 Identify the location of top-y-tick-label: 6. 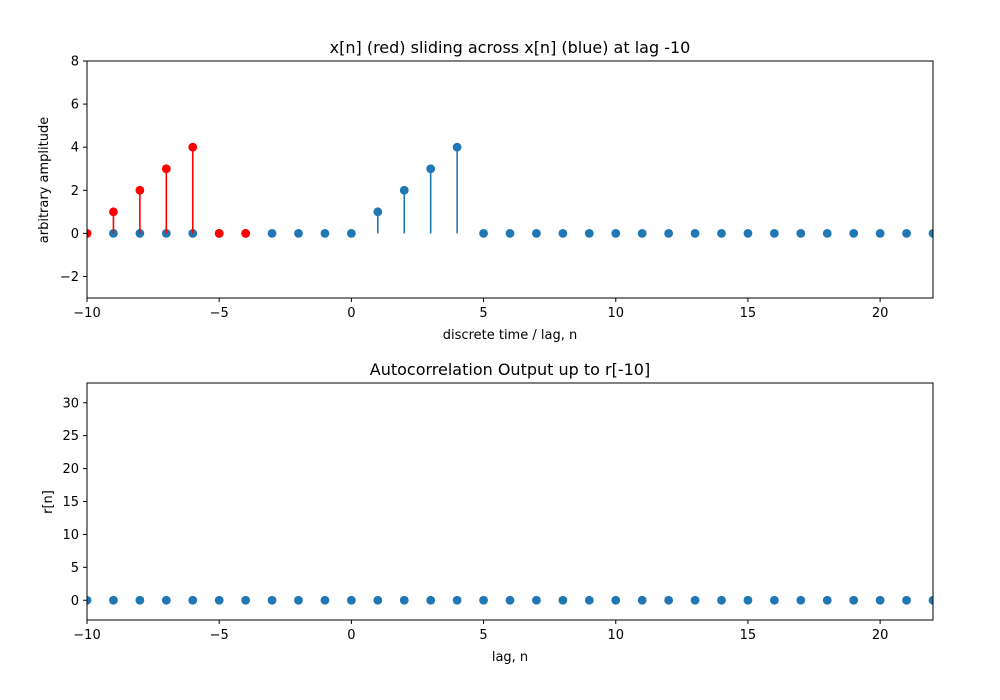
(75, 105).